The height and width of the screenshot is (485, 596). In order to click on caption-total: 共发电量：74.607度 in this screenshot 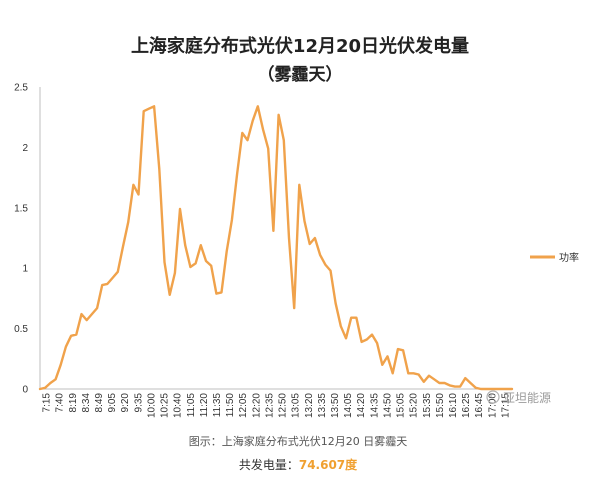, I will do `click(298, 464)`.